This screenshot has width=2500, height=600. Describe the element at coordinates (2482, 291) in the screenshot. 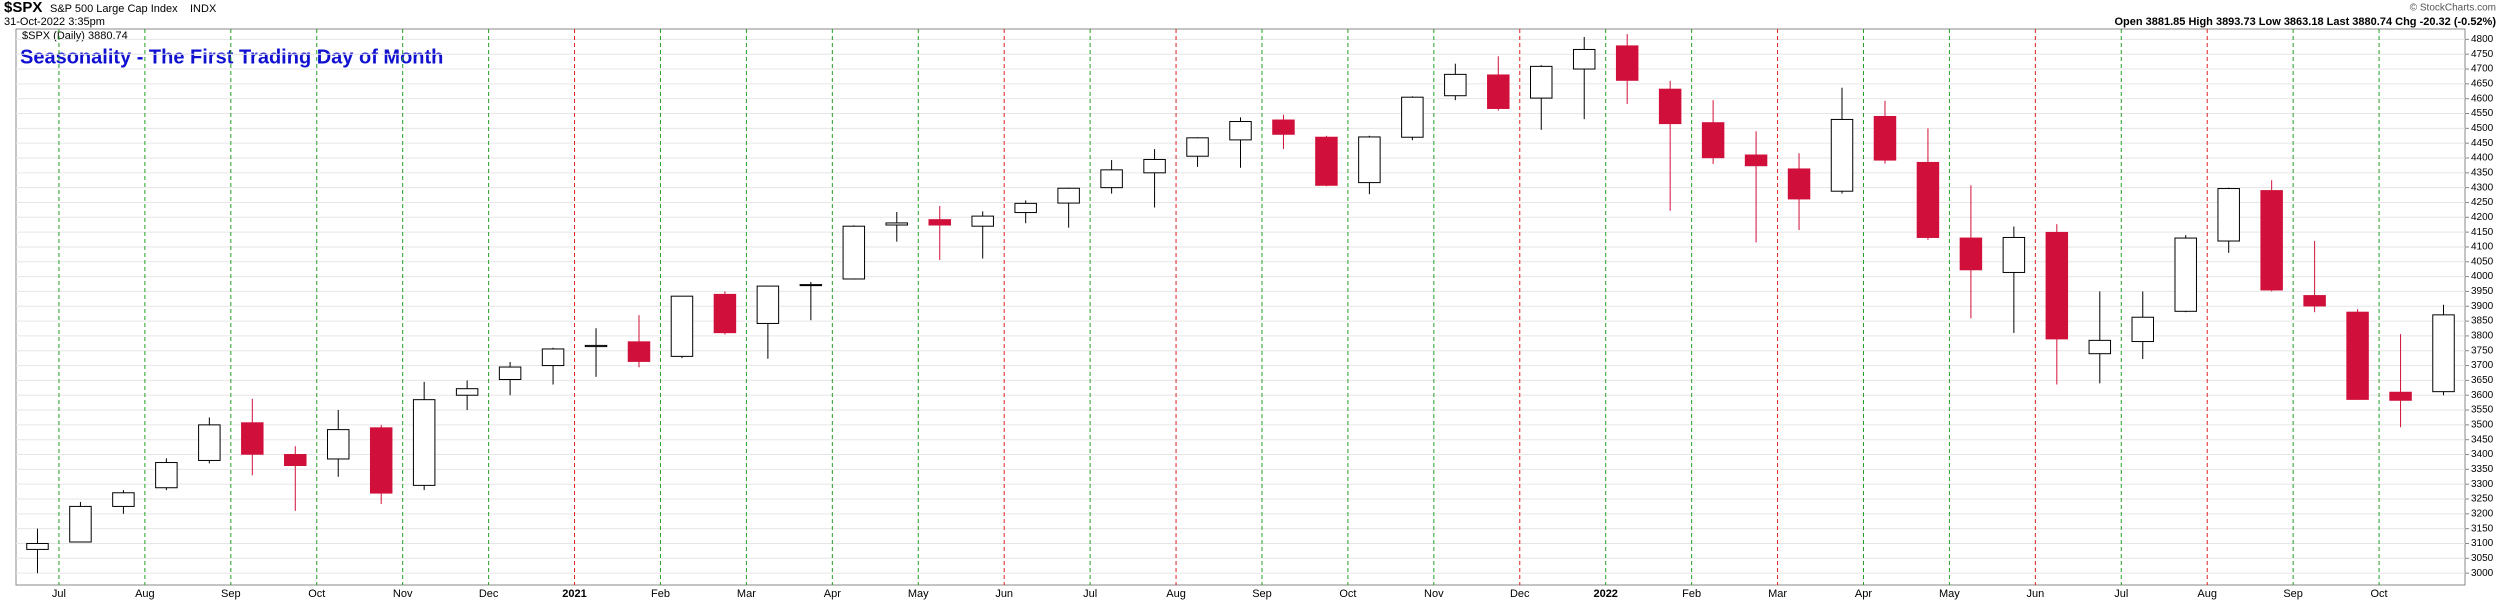

I see `y-tick-label: 3950` at that location.